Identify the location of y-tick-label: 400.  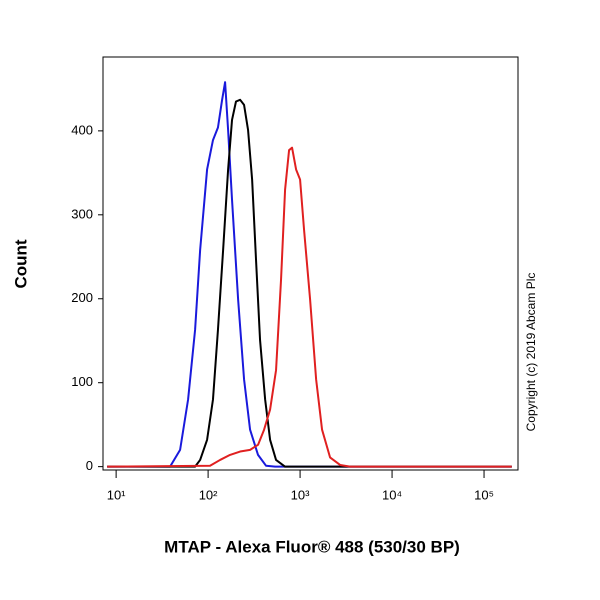
(82, 129).